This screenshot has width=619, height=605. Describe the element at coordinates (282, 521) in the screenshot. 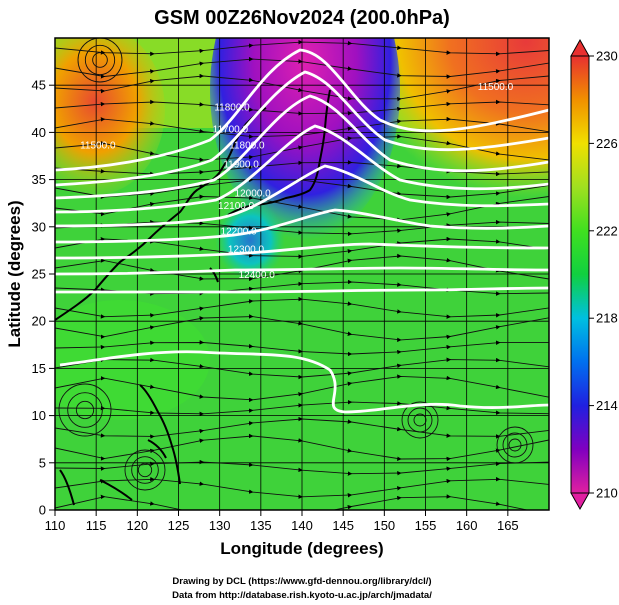

I see `x-axis: 110 115 120 125 130 135 140 145 150 155 160 165` at that location.